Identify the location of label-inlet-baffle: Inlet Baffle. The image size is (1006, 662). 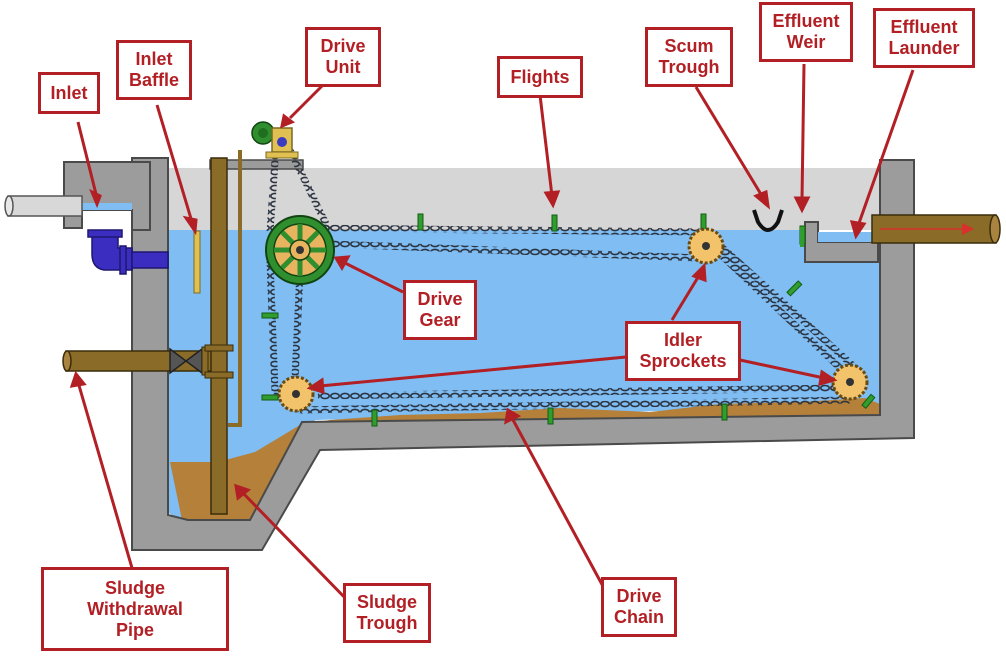
(154, 70).